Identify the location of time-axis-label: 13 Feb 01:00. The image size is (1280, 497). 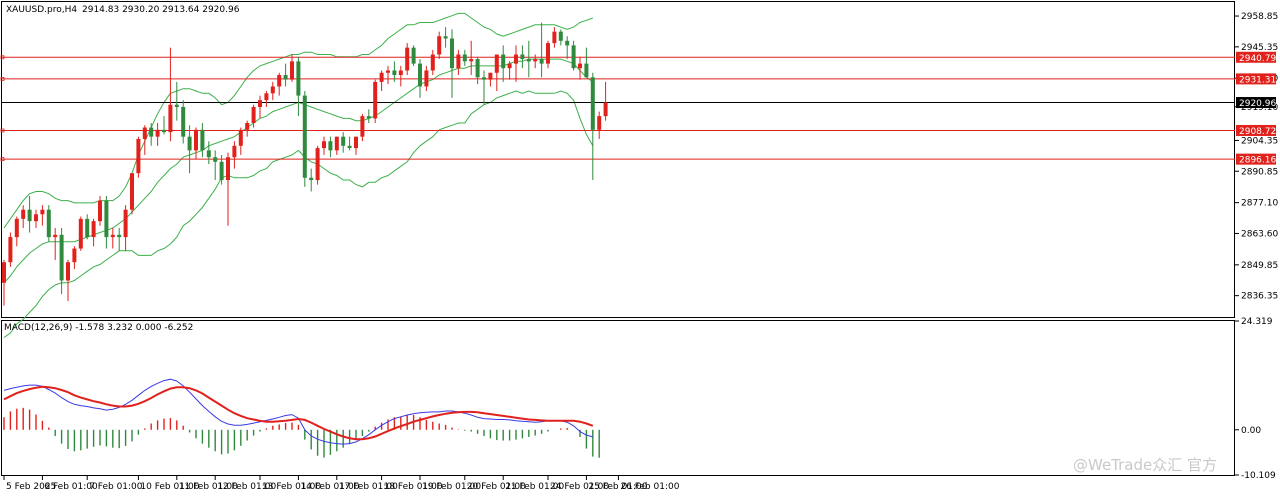
(291, 487).